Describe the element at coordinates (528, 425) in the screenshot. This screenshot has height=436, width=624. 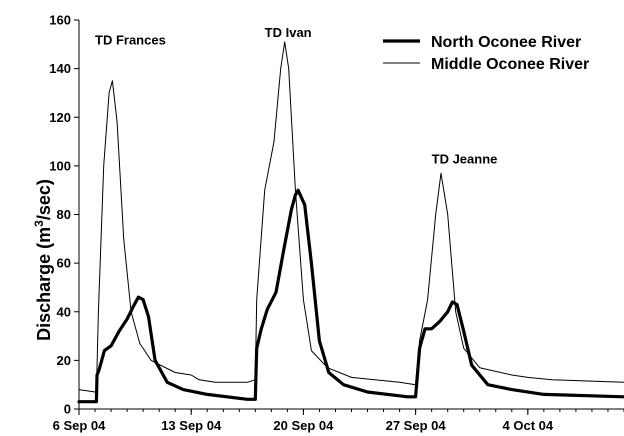
I see `x-tick-label: 4 Oct 04` at that location.